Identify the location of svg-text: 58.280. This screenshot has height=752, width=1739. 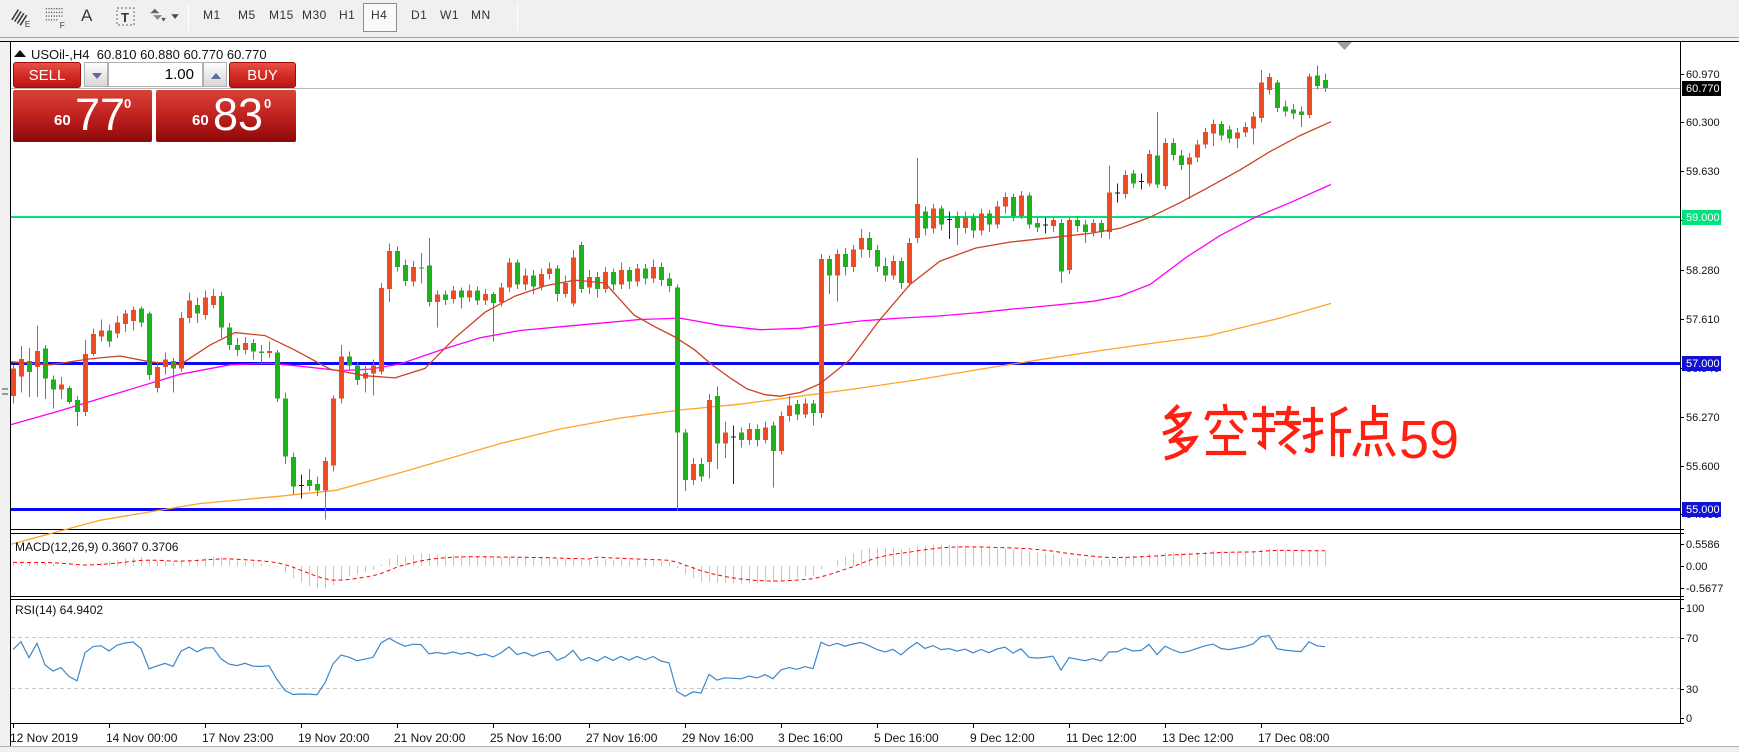
(1703, 271).